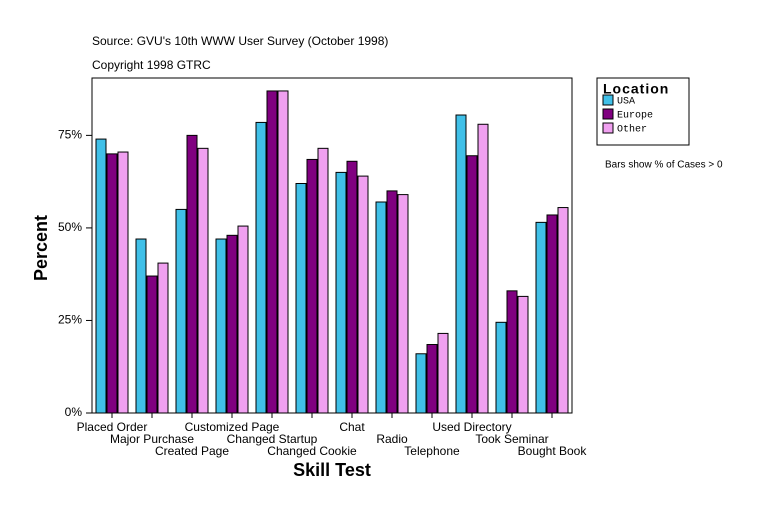 The image size is (760, 518). Describe the element at coordinates (312, 451) in the screenshot. I see `x-tick-label: Changed Cookie` at that location.